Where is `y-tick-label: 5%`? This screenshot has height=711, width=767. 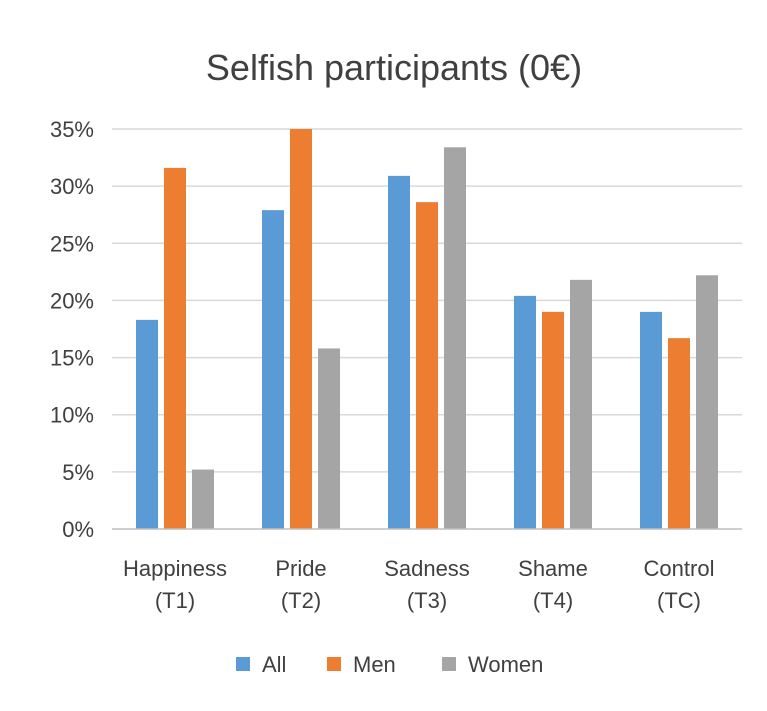
y-tick-label: 5% is located at coordinates (78, 472).